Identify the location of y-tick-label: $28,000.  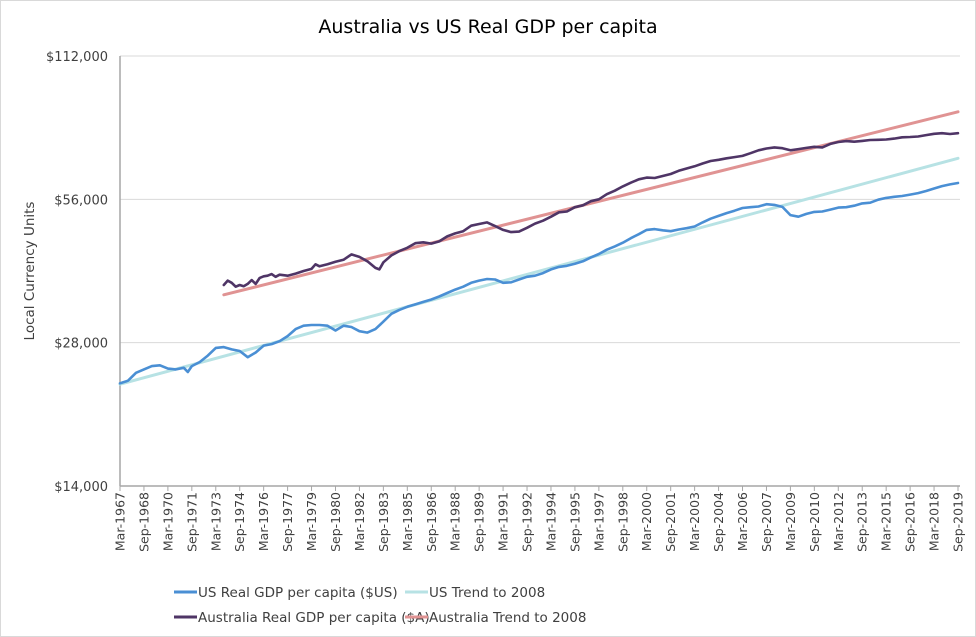
(81, 344).